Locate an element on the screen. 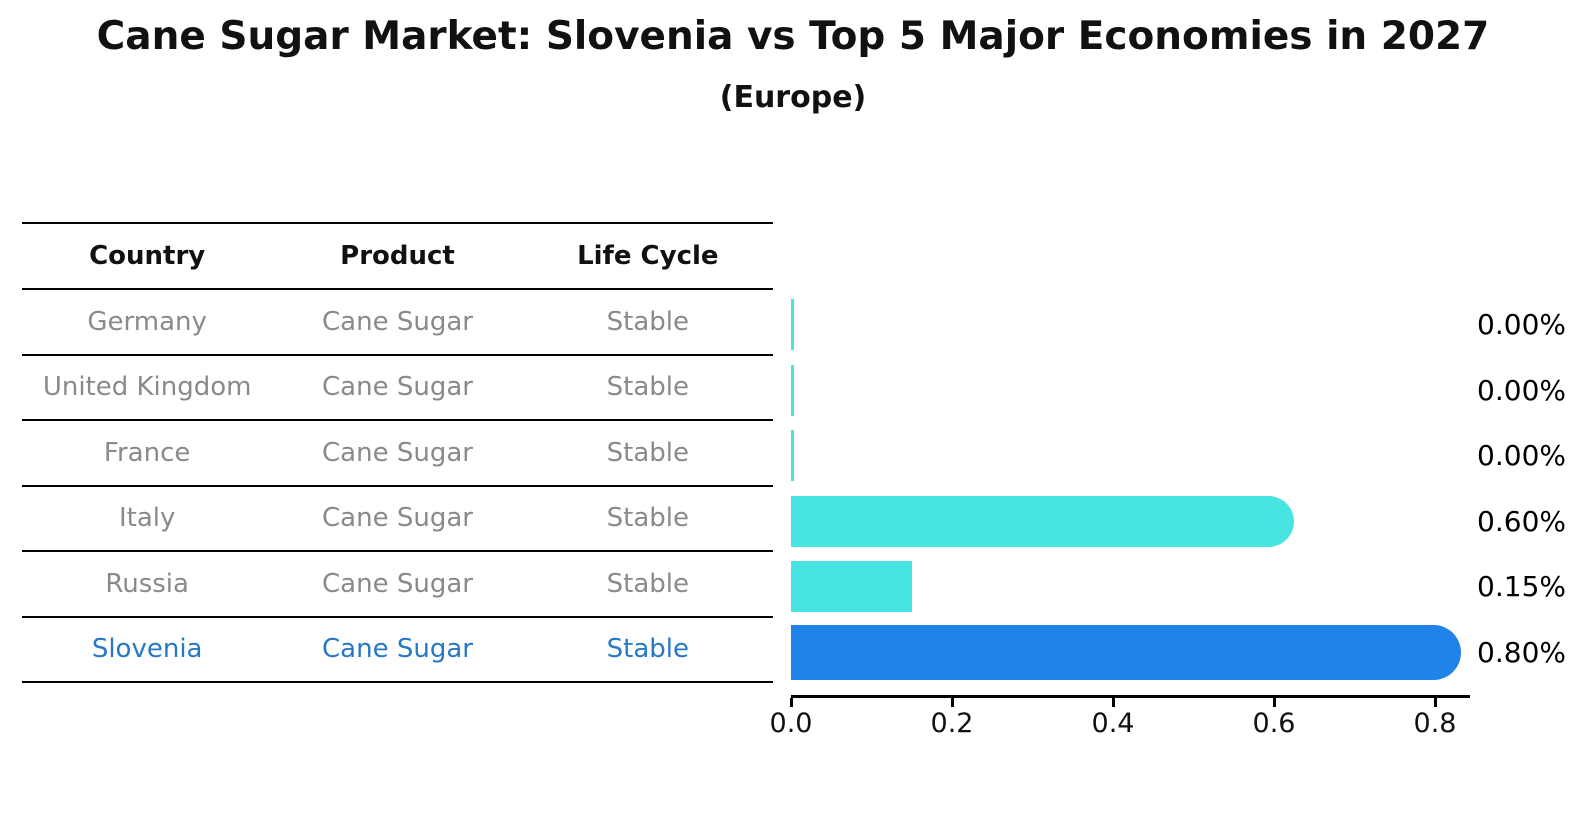  bar-germany is located at coordinates (792, 325).